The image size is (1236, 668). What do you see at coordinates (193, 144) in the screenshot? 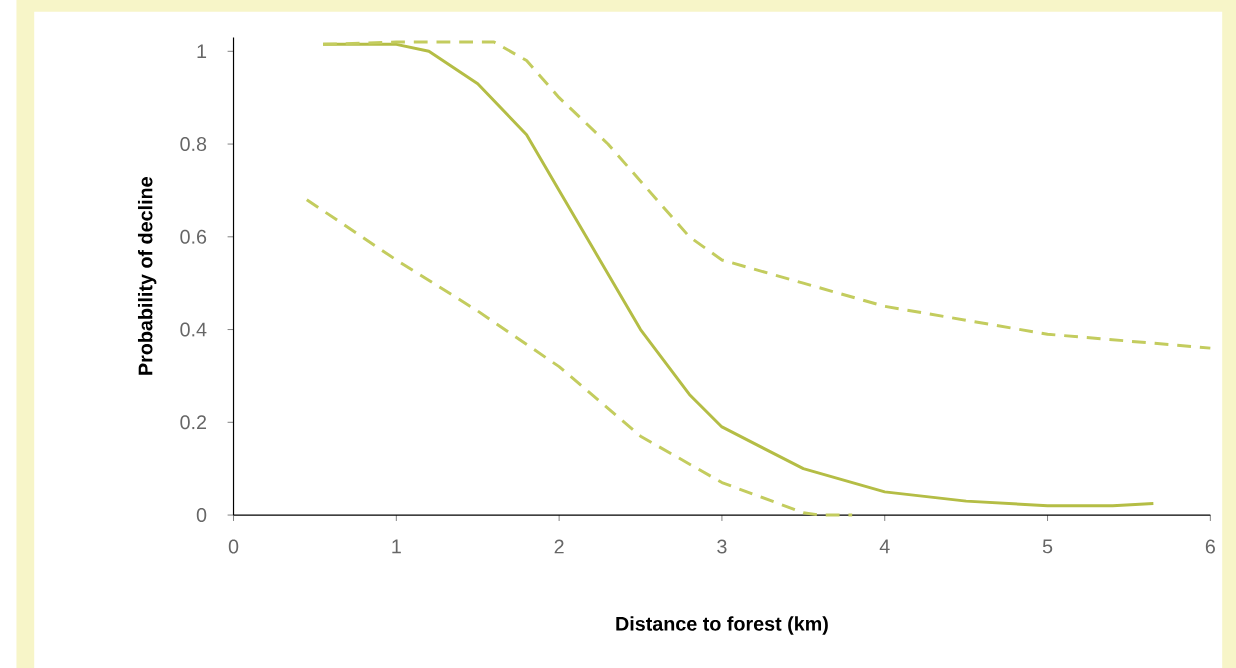
I see `y-tick-label: 0.8` at bounding box center [193, 144].